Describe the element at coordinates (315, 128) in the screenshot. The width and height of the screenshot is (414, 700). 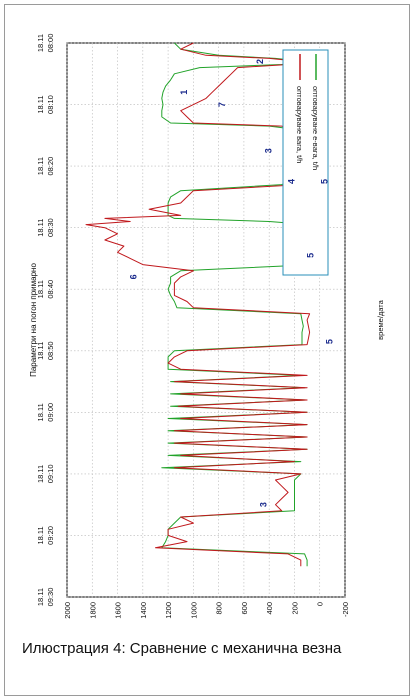
I see `legend-label: оптоваруване е-вага, t/h` at that location.